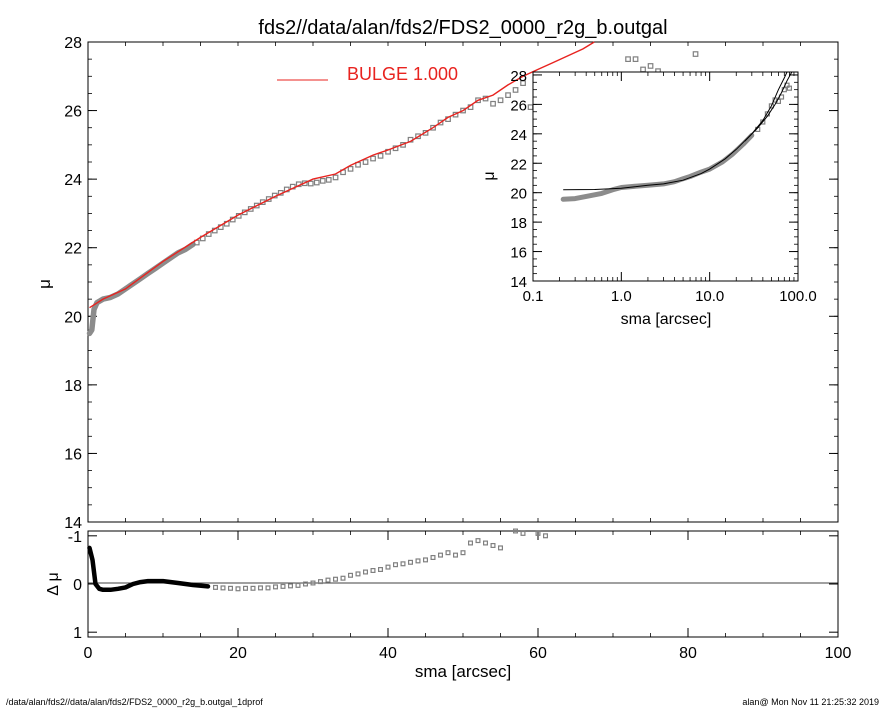  What do you see at coordinates (518, 105) in the screenshot?
I see `inset-ytick-label: 26` at bounding box center [518, 105].